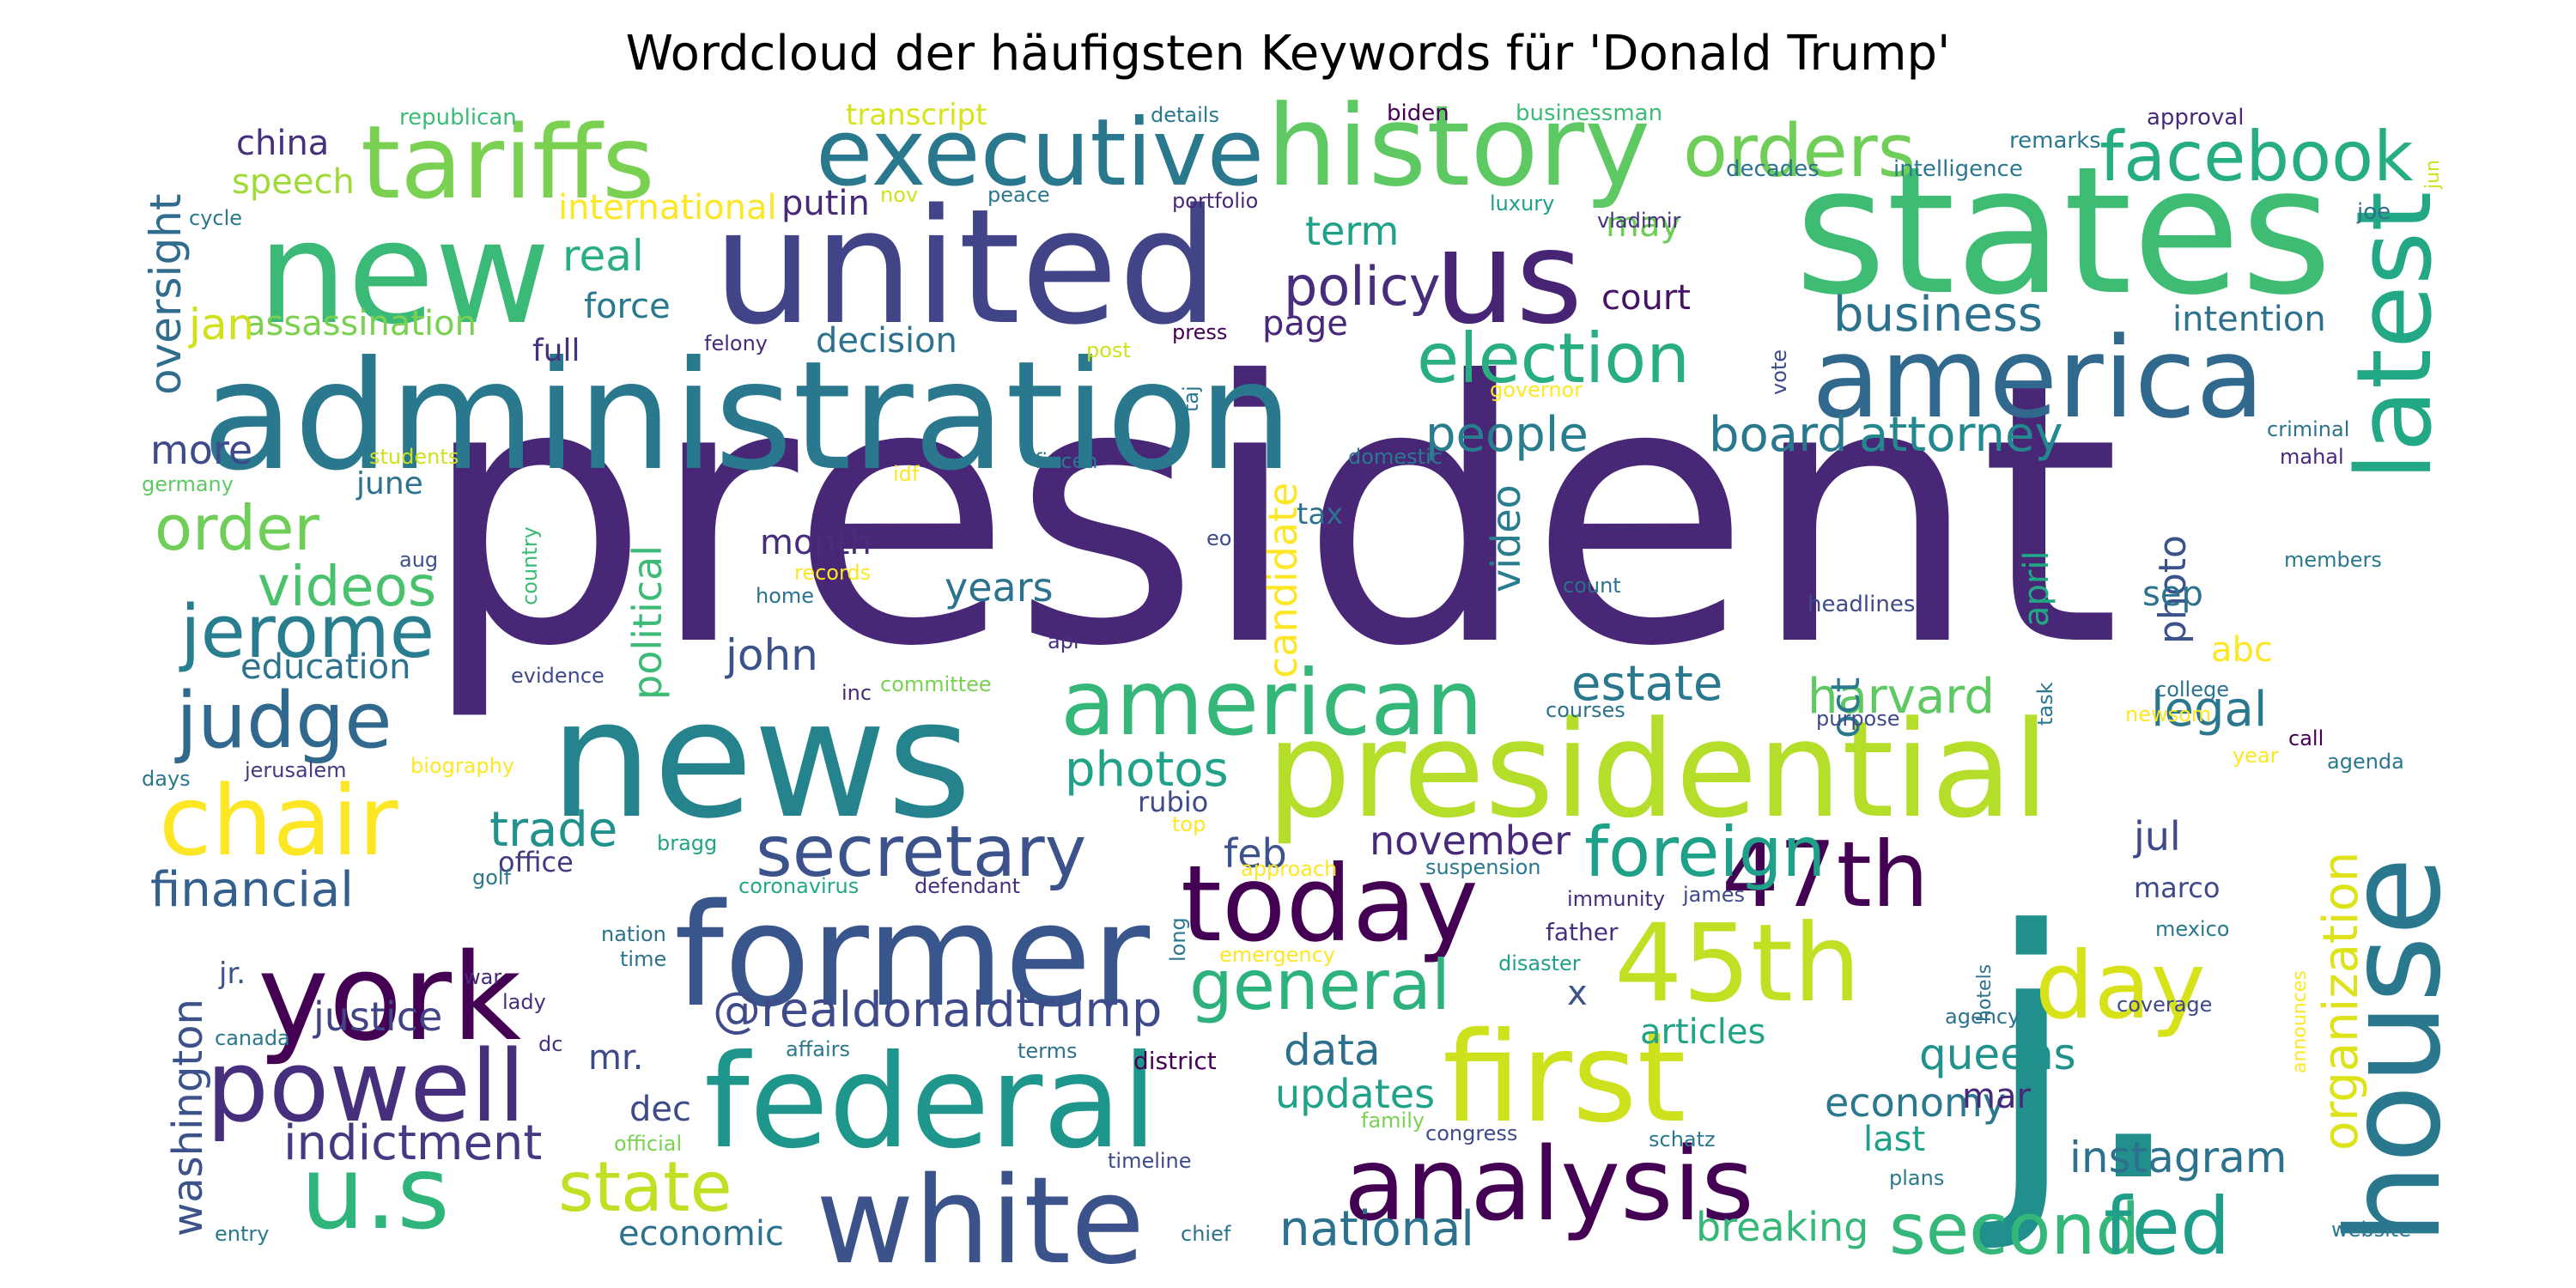 The width and height of the screenshot is (2576, 1288). Describe the element at coordinates (1396, 457) in the screenshot. I see `word-domestic: domestic` at that location.